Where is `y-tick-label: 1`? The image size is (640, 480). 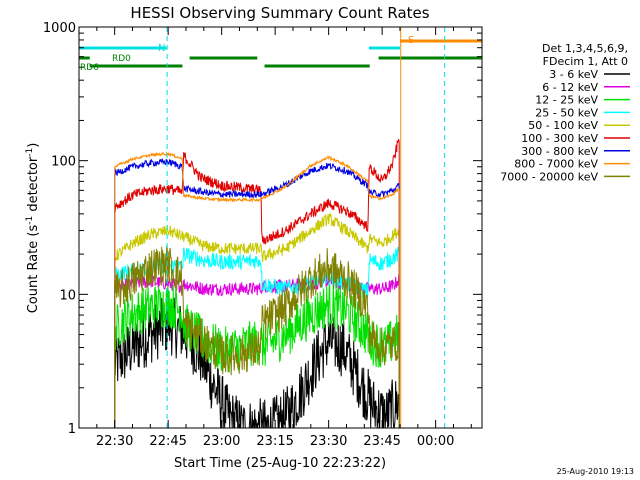
y-tick-label: 1 is located at coordinates (72, 429).